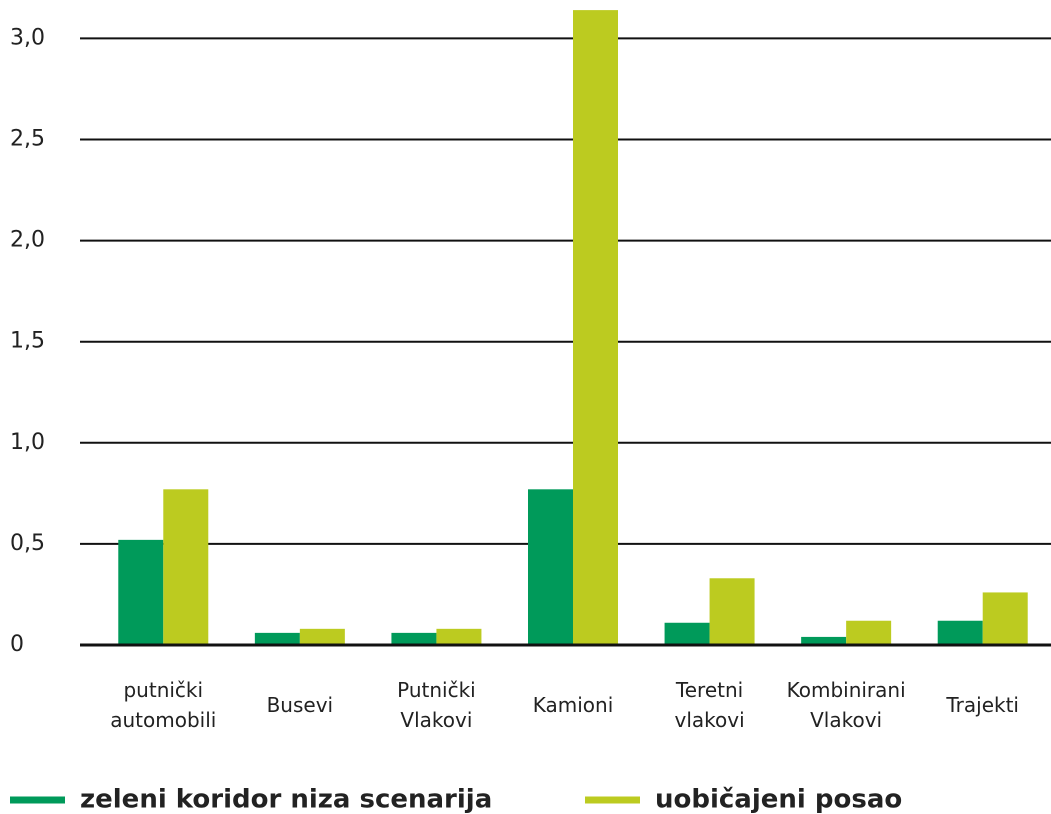  What do you see at coordinates (27, 139) in the screenshot?
I see `y-tick-label: 2,5` at bounding box center [27, 139].